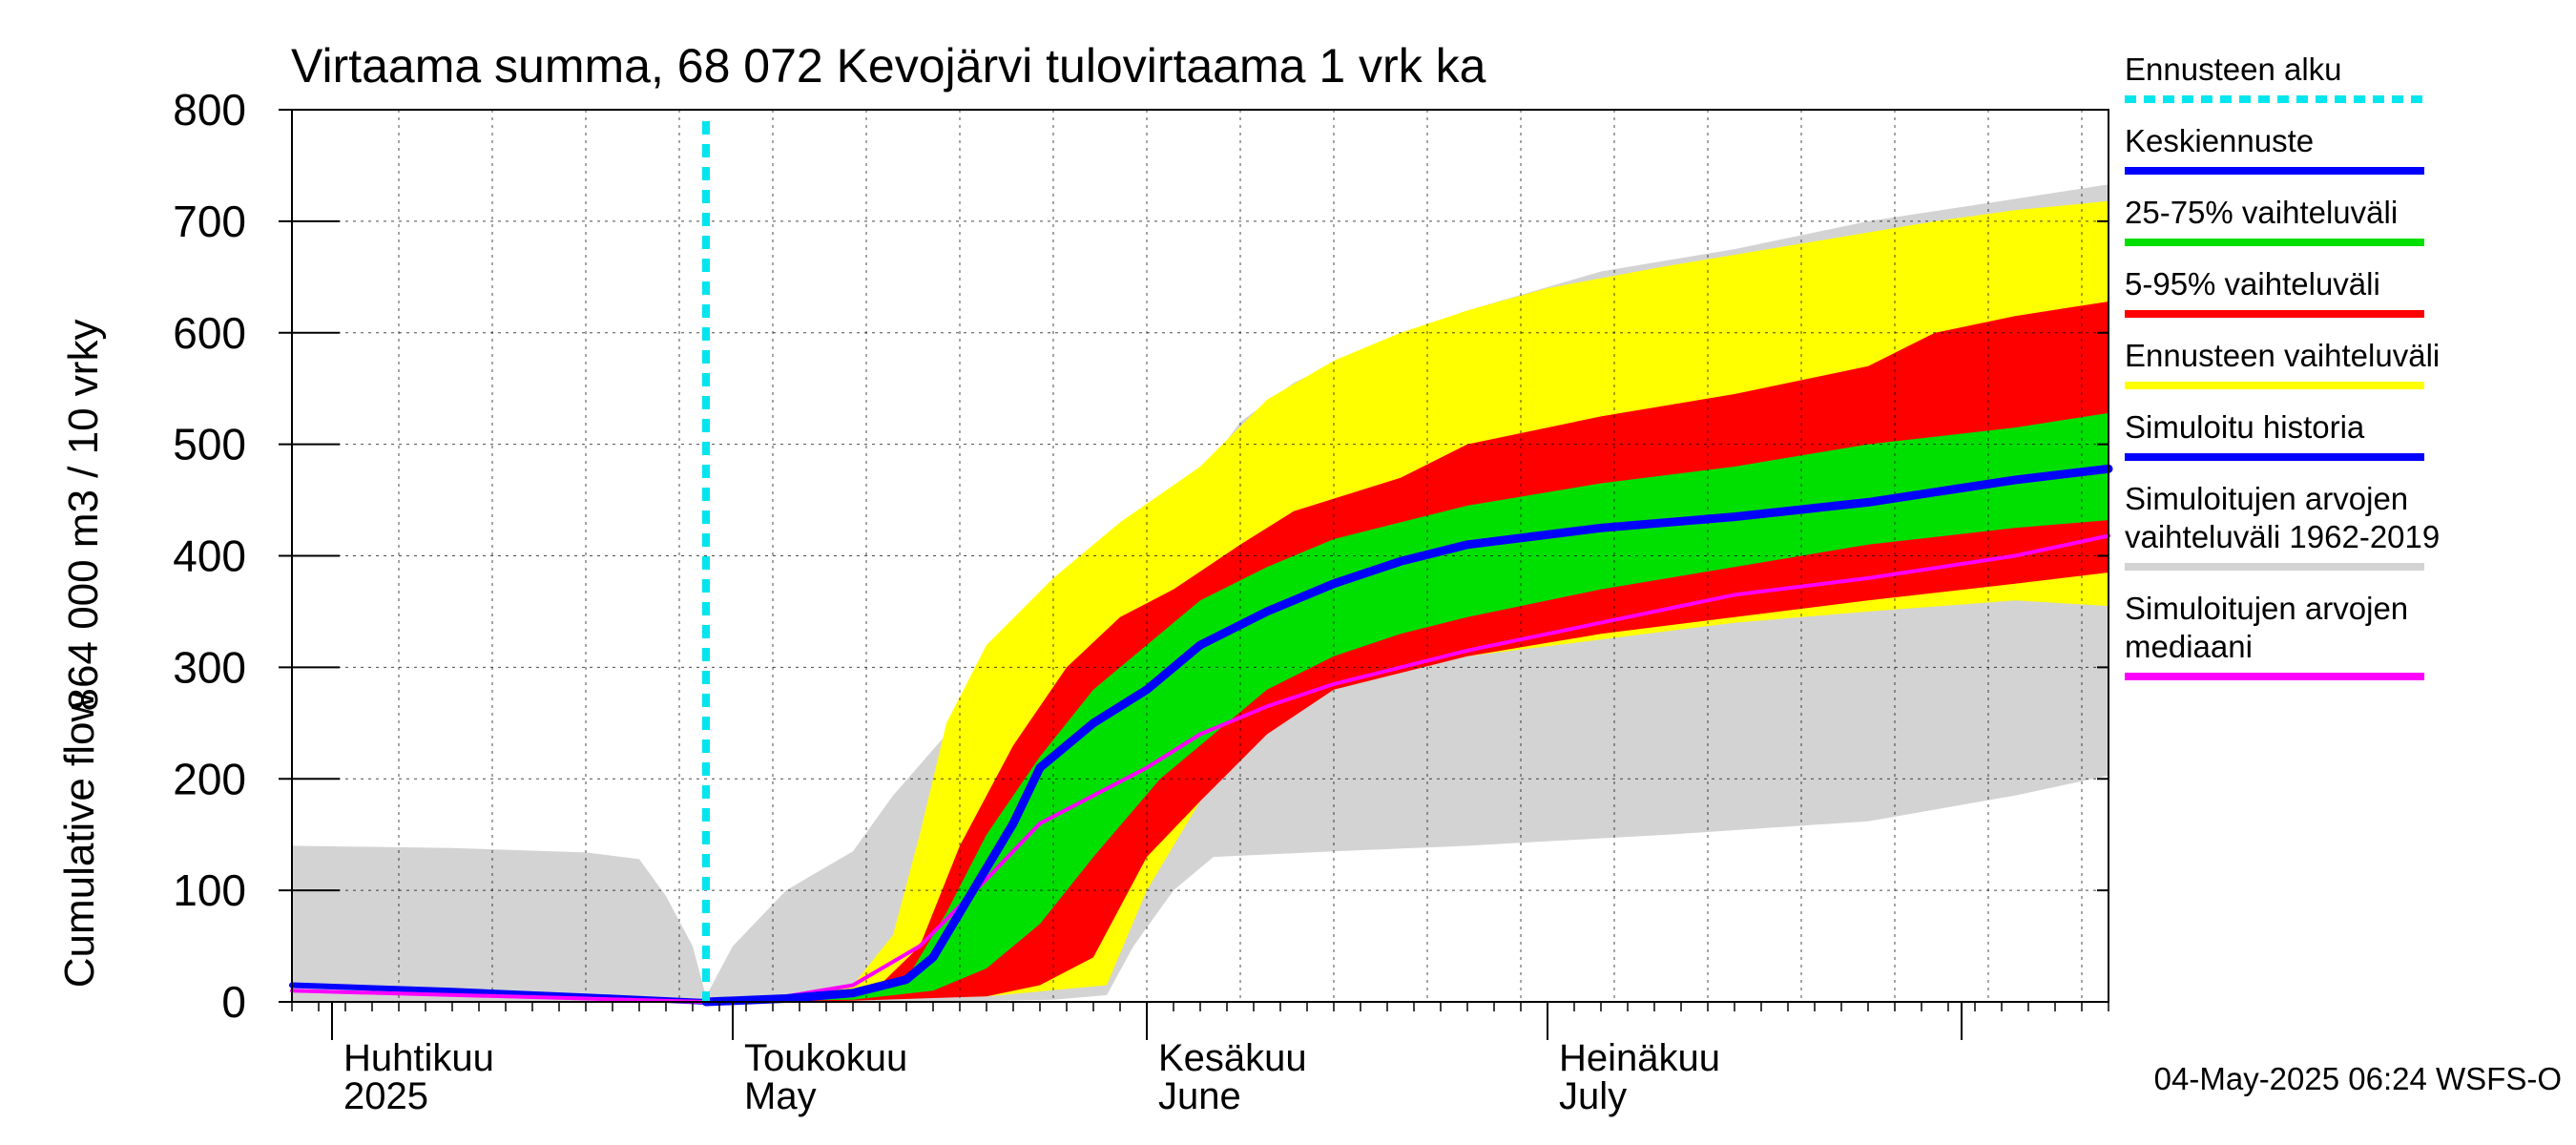  I want to click on x-tick-label-sub: June, so click(1199, 1096).